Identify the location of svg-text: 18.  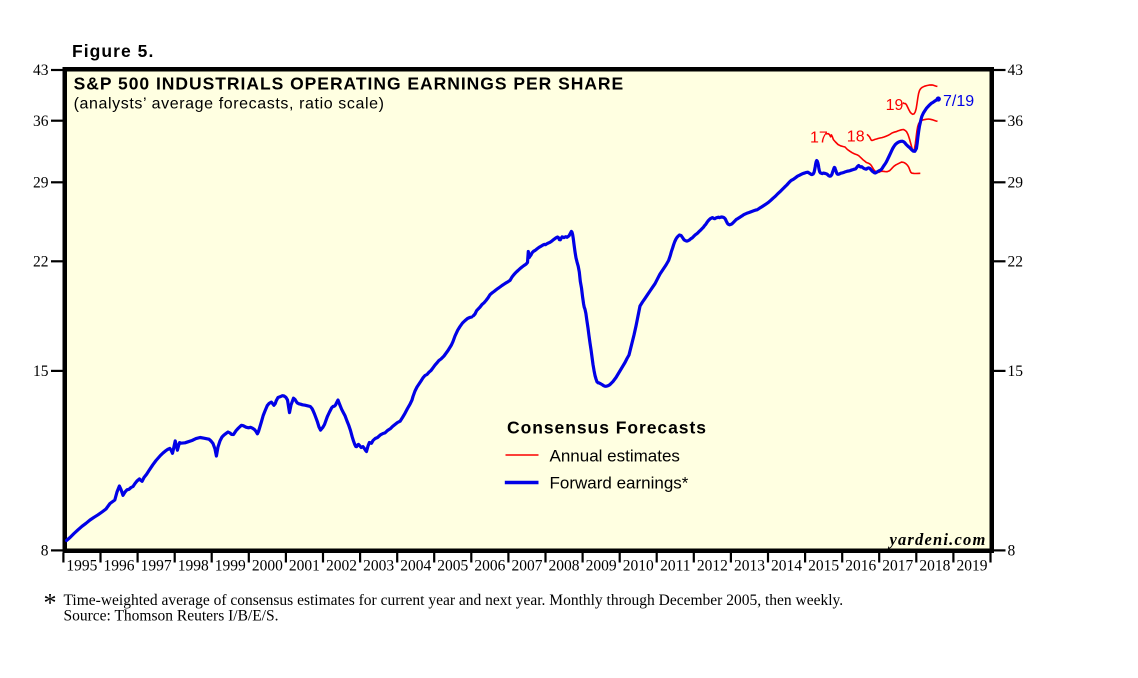
(856, 137).